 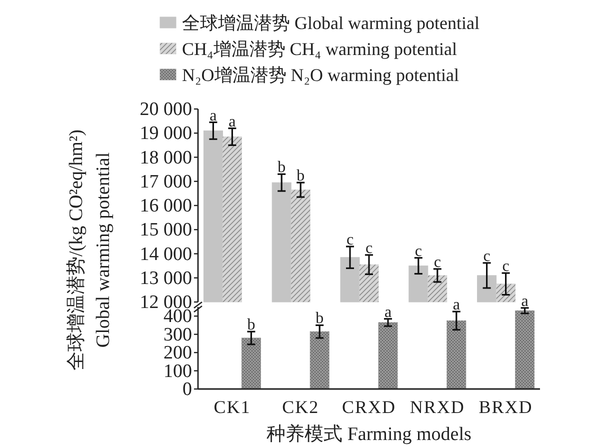 What do you see at coordinates (310, 75) in the screenshot?
I see `legend: N₂O增温潜势 N₂O warming potential` at bounding box center [310, 75].